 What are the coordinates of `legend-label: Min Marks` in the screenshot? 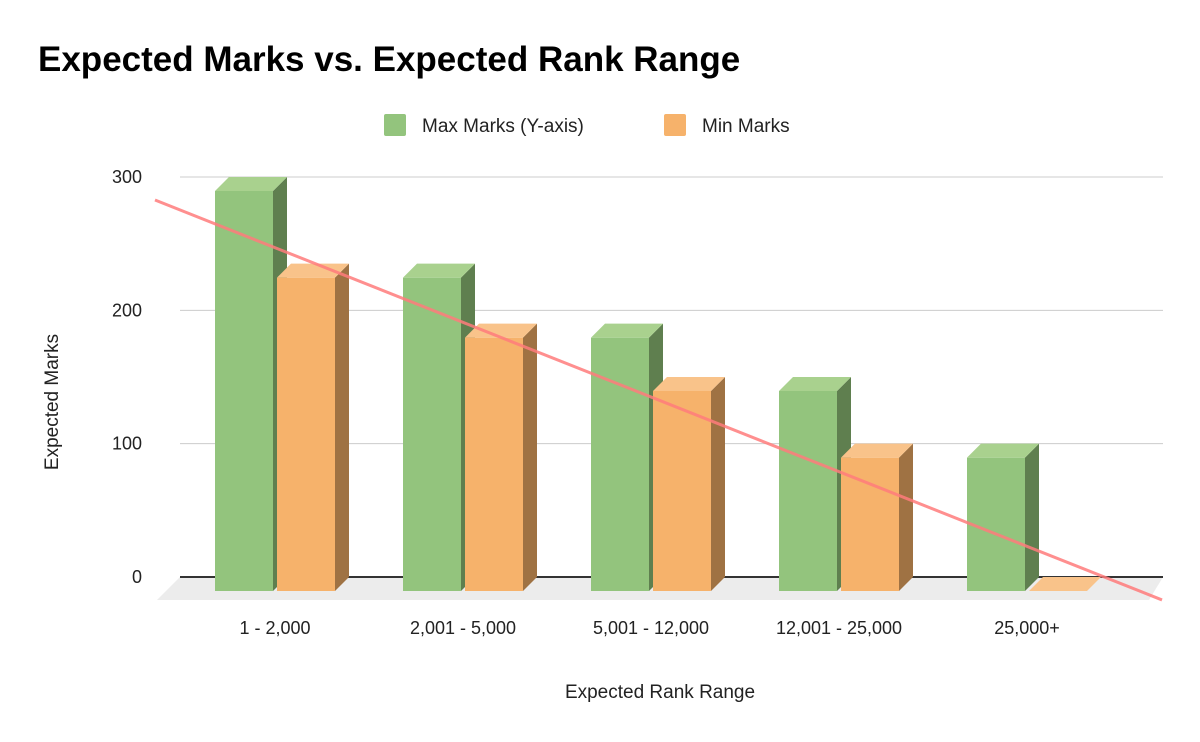 It's located at (746, 126).